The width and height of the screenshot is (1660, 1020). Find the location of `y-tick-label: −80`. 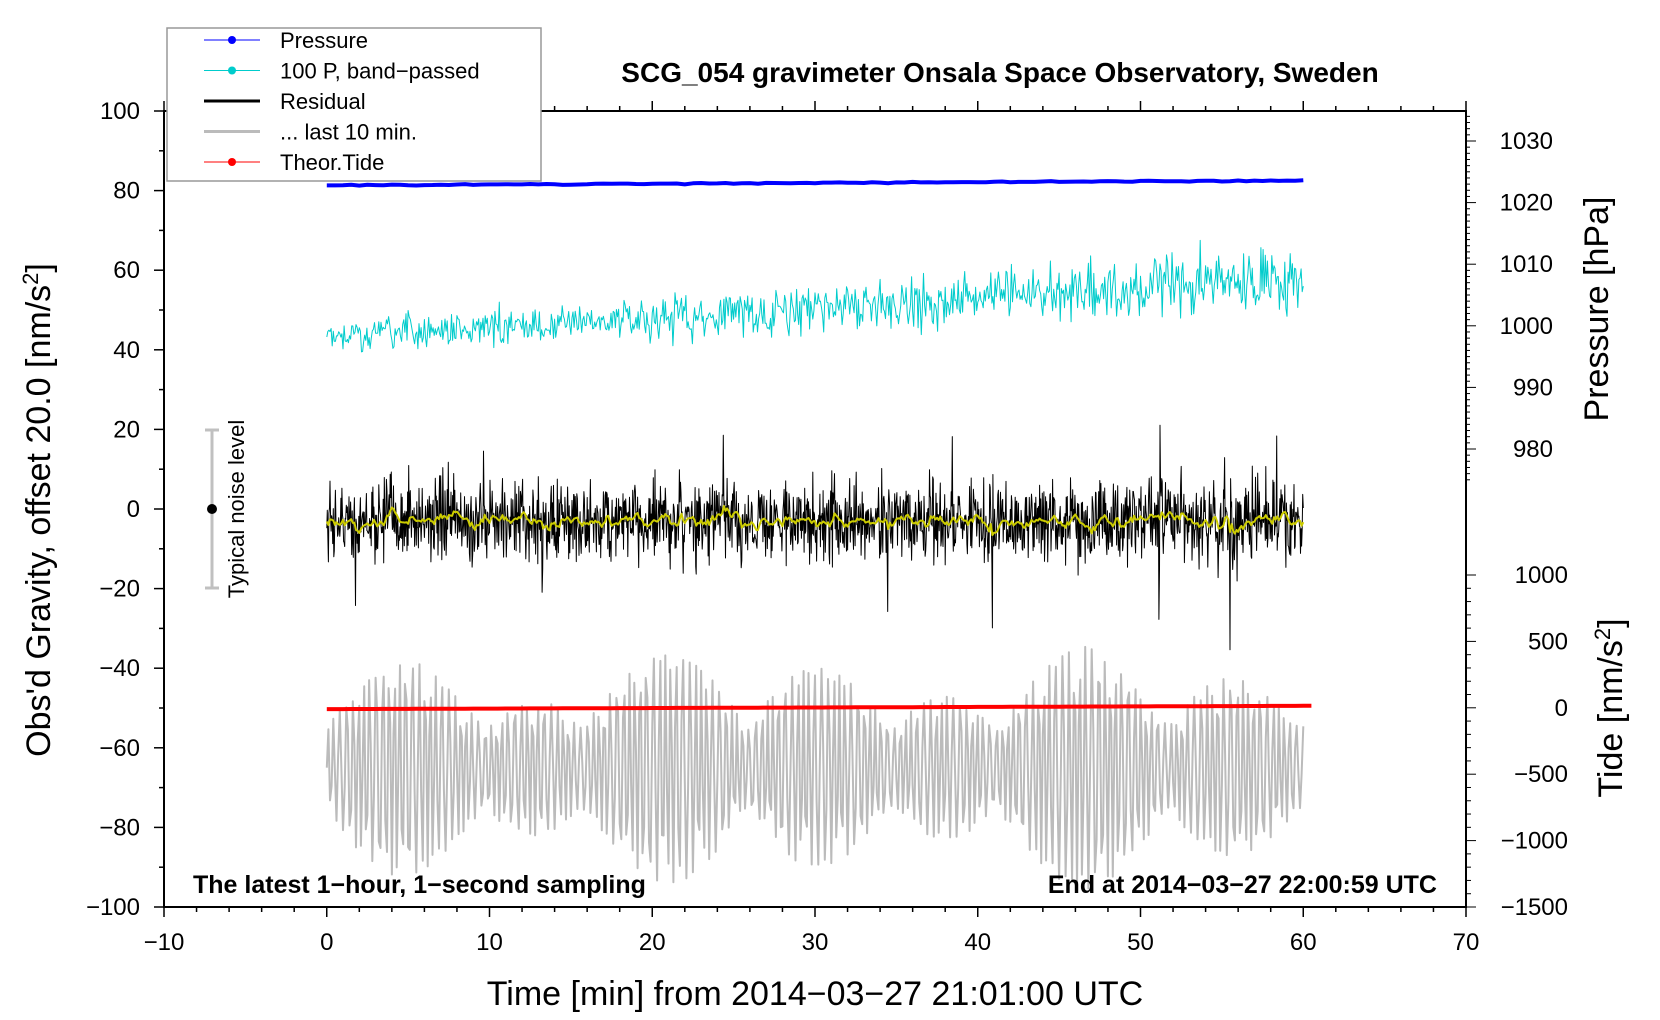

y-tick-label: −80 is located at coordinates (119, 827).